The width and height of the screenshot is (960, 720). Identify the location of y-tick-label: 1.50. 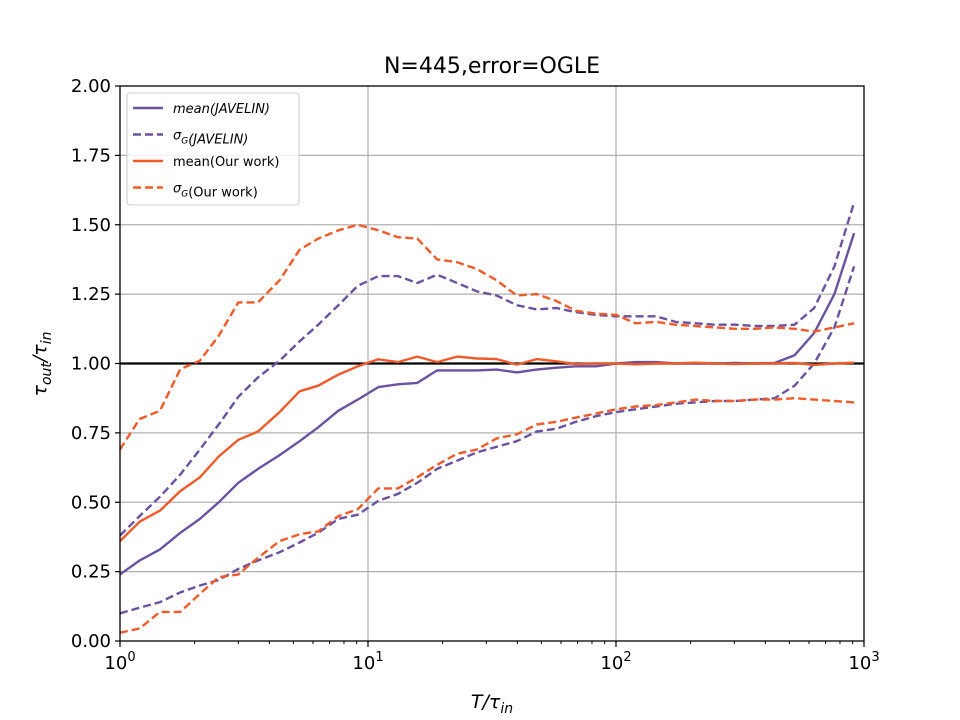
(91, 225).